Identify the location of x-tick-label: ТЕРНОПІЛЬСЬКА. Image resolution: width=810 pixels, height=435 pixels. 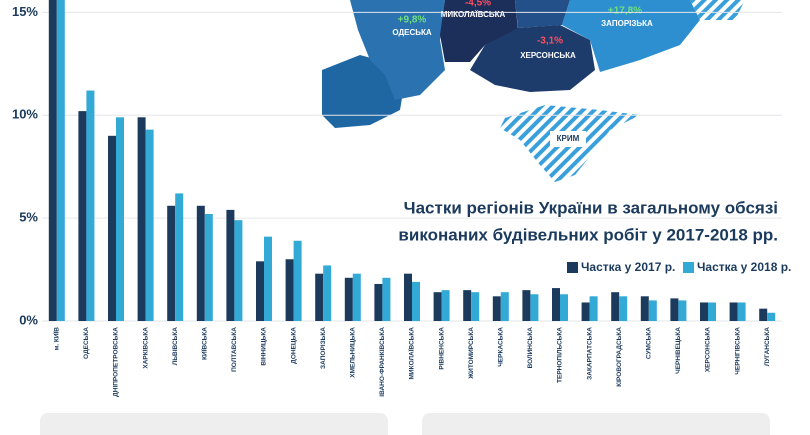
(560, 355).